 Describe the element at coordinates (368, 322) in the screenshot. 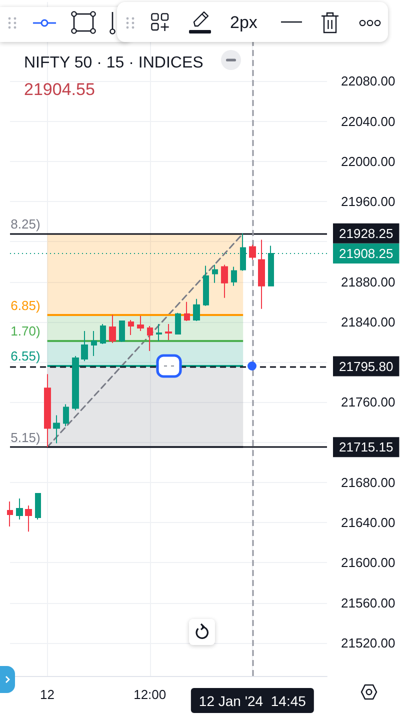

I see `y-tick-label: 21840.00` at that location.